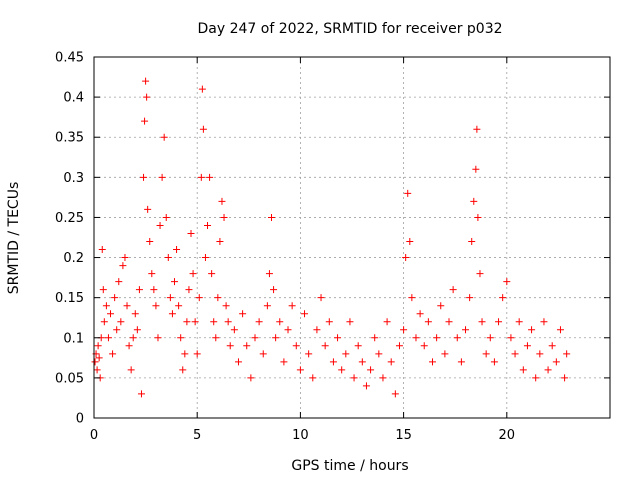  I want to click on y-tick-label: 0.25, so click(69, 218).